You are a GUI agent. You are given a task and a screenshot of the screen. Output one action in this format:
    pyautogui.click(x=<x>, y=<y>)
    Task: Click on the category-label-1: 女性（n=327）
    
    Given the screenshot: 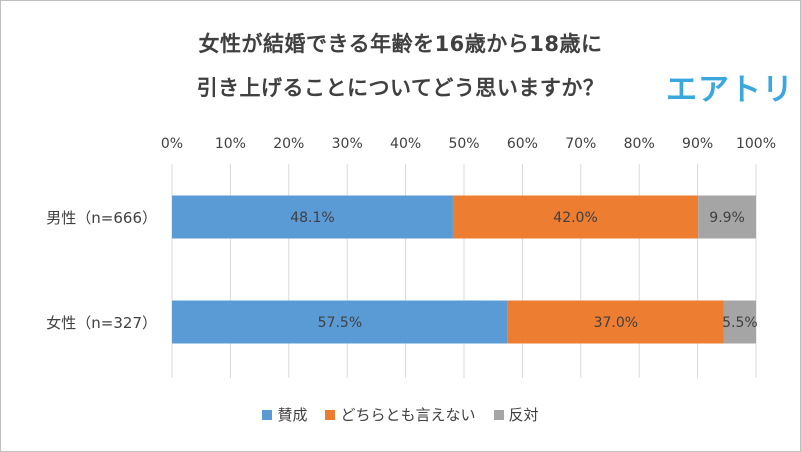 What is the action you would take?
    pyautogui.click(x=101, y=323)
    